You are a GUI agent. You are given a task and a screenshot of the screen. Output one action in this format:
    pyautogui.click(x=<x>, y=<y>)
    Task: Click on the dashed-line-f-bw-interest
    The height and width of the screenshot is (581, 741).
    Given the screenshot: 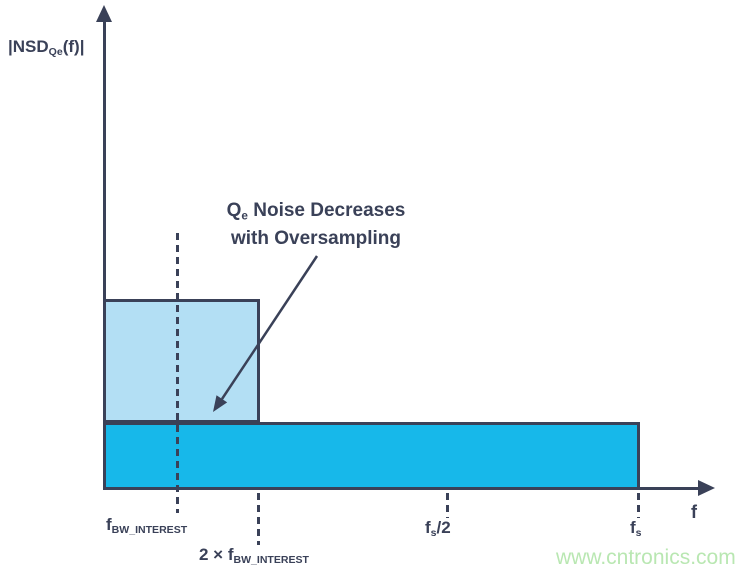 What is the action you would take?
    pyautogui.click(x=177, y=373)
    